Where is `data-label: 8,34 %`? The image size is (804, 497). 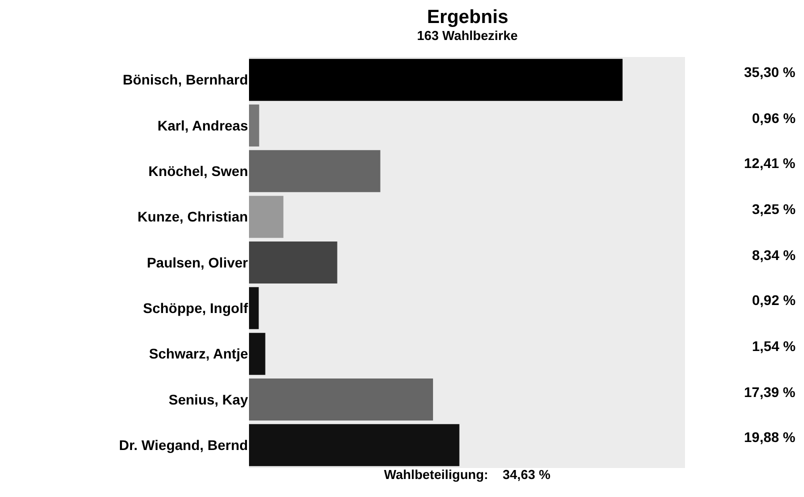
data-label: 8,34 % is located at coordinates (774, 255).